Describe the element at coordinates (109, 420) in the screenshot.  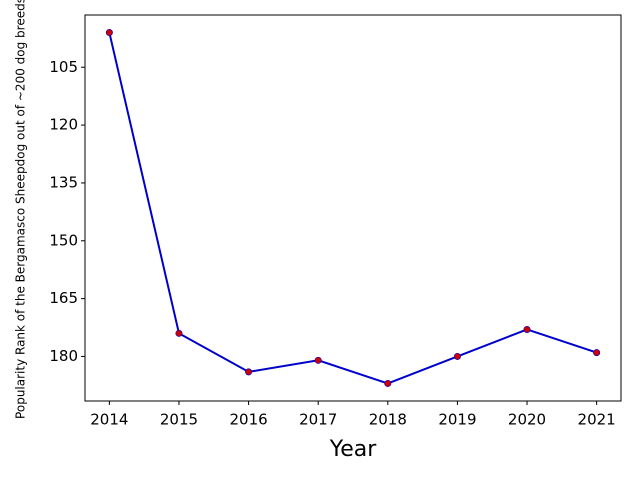
I see `x-tick-label: 2014` at that location.